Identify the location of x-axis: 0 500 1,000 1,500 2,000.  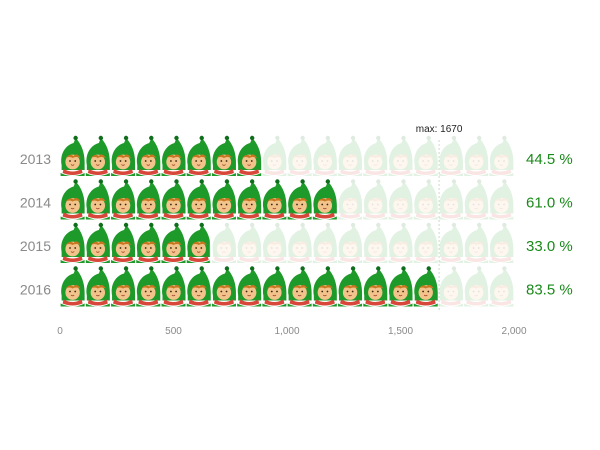
(292, 331).